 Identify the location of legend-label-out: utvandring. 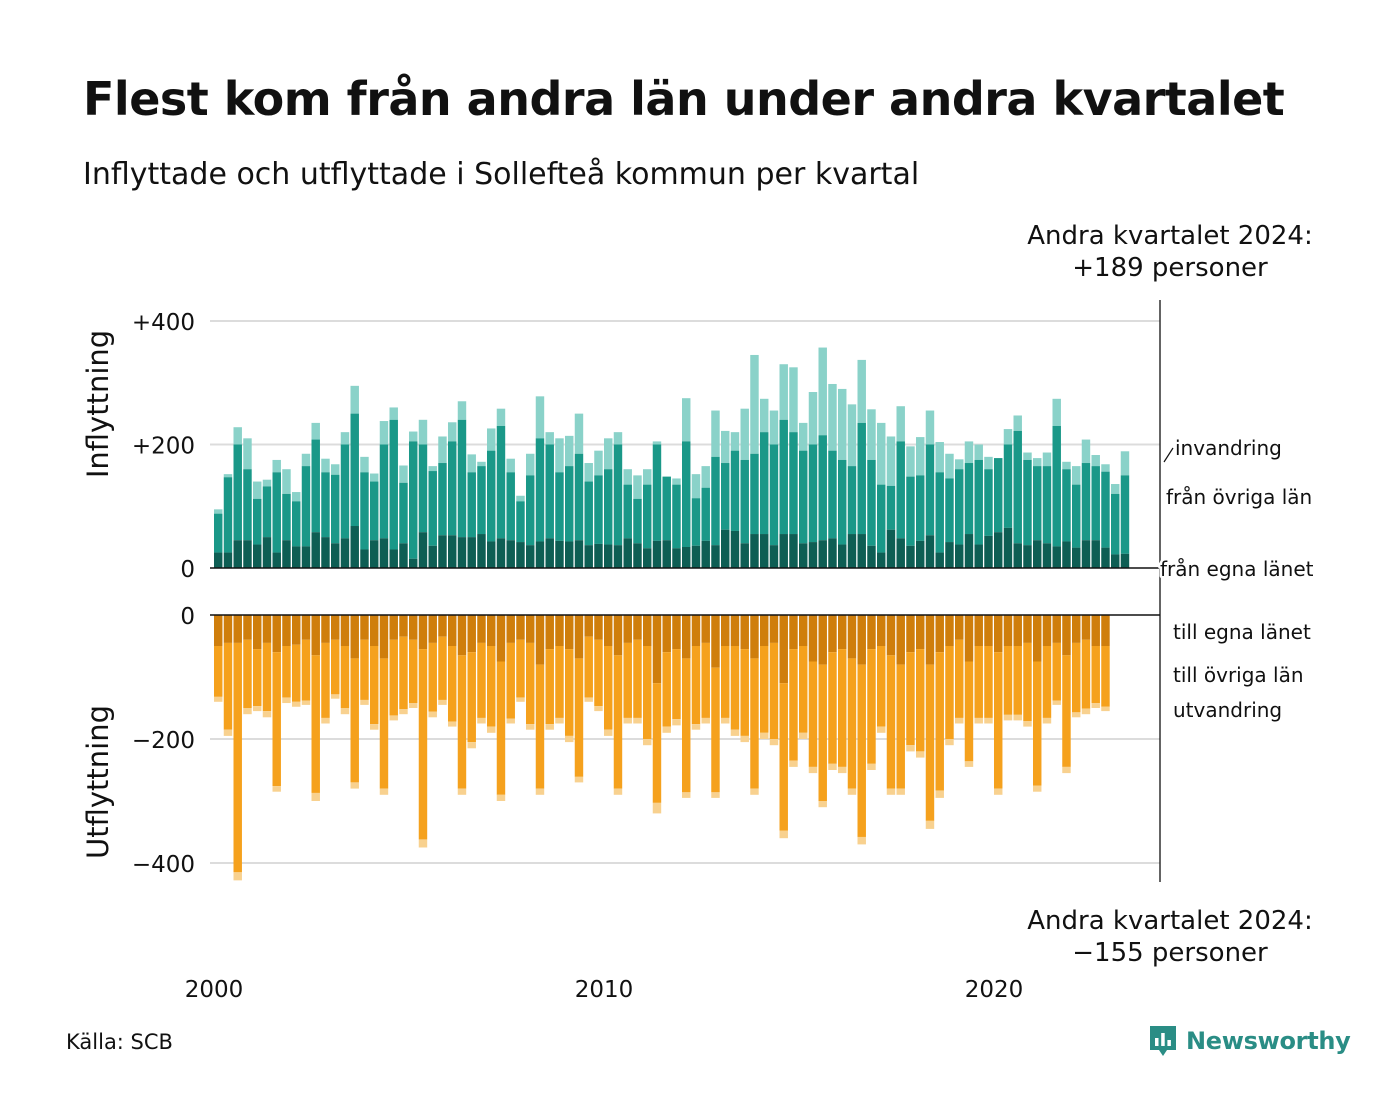
(1227, 710).